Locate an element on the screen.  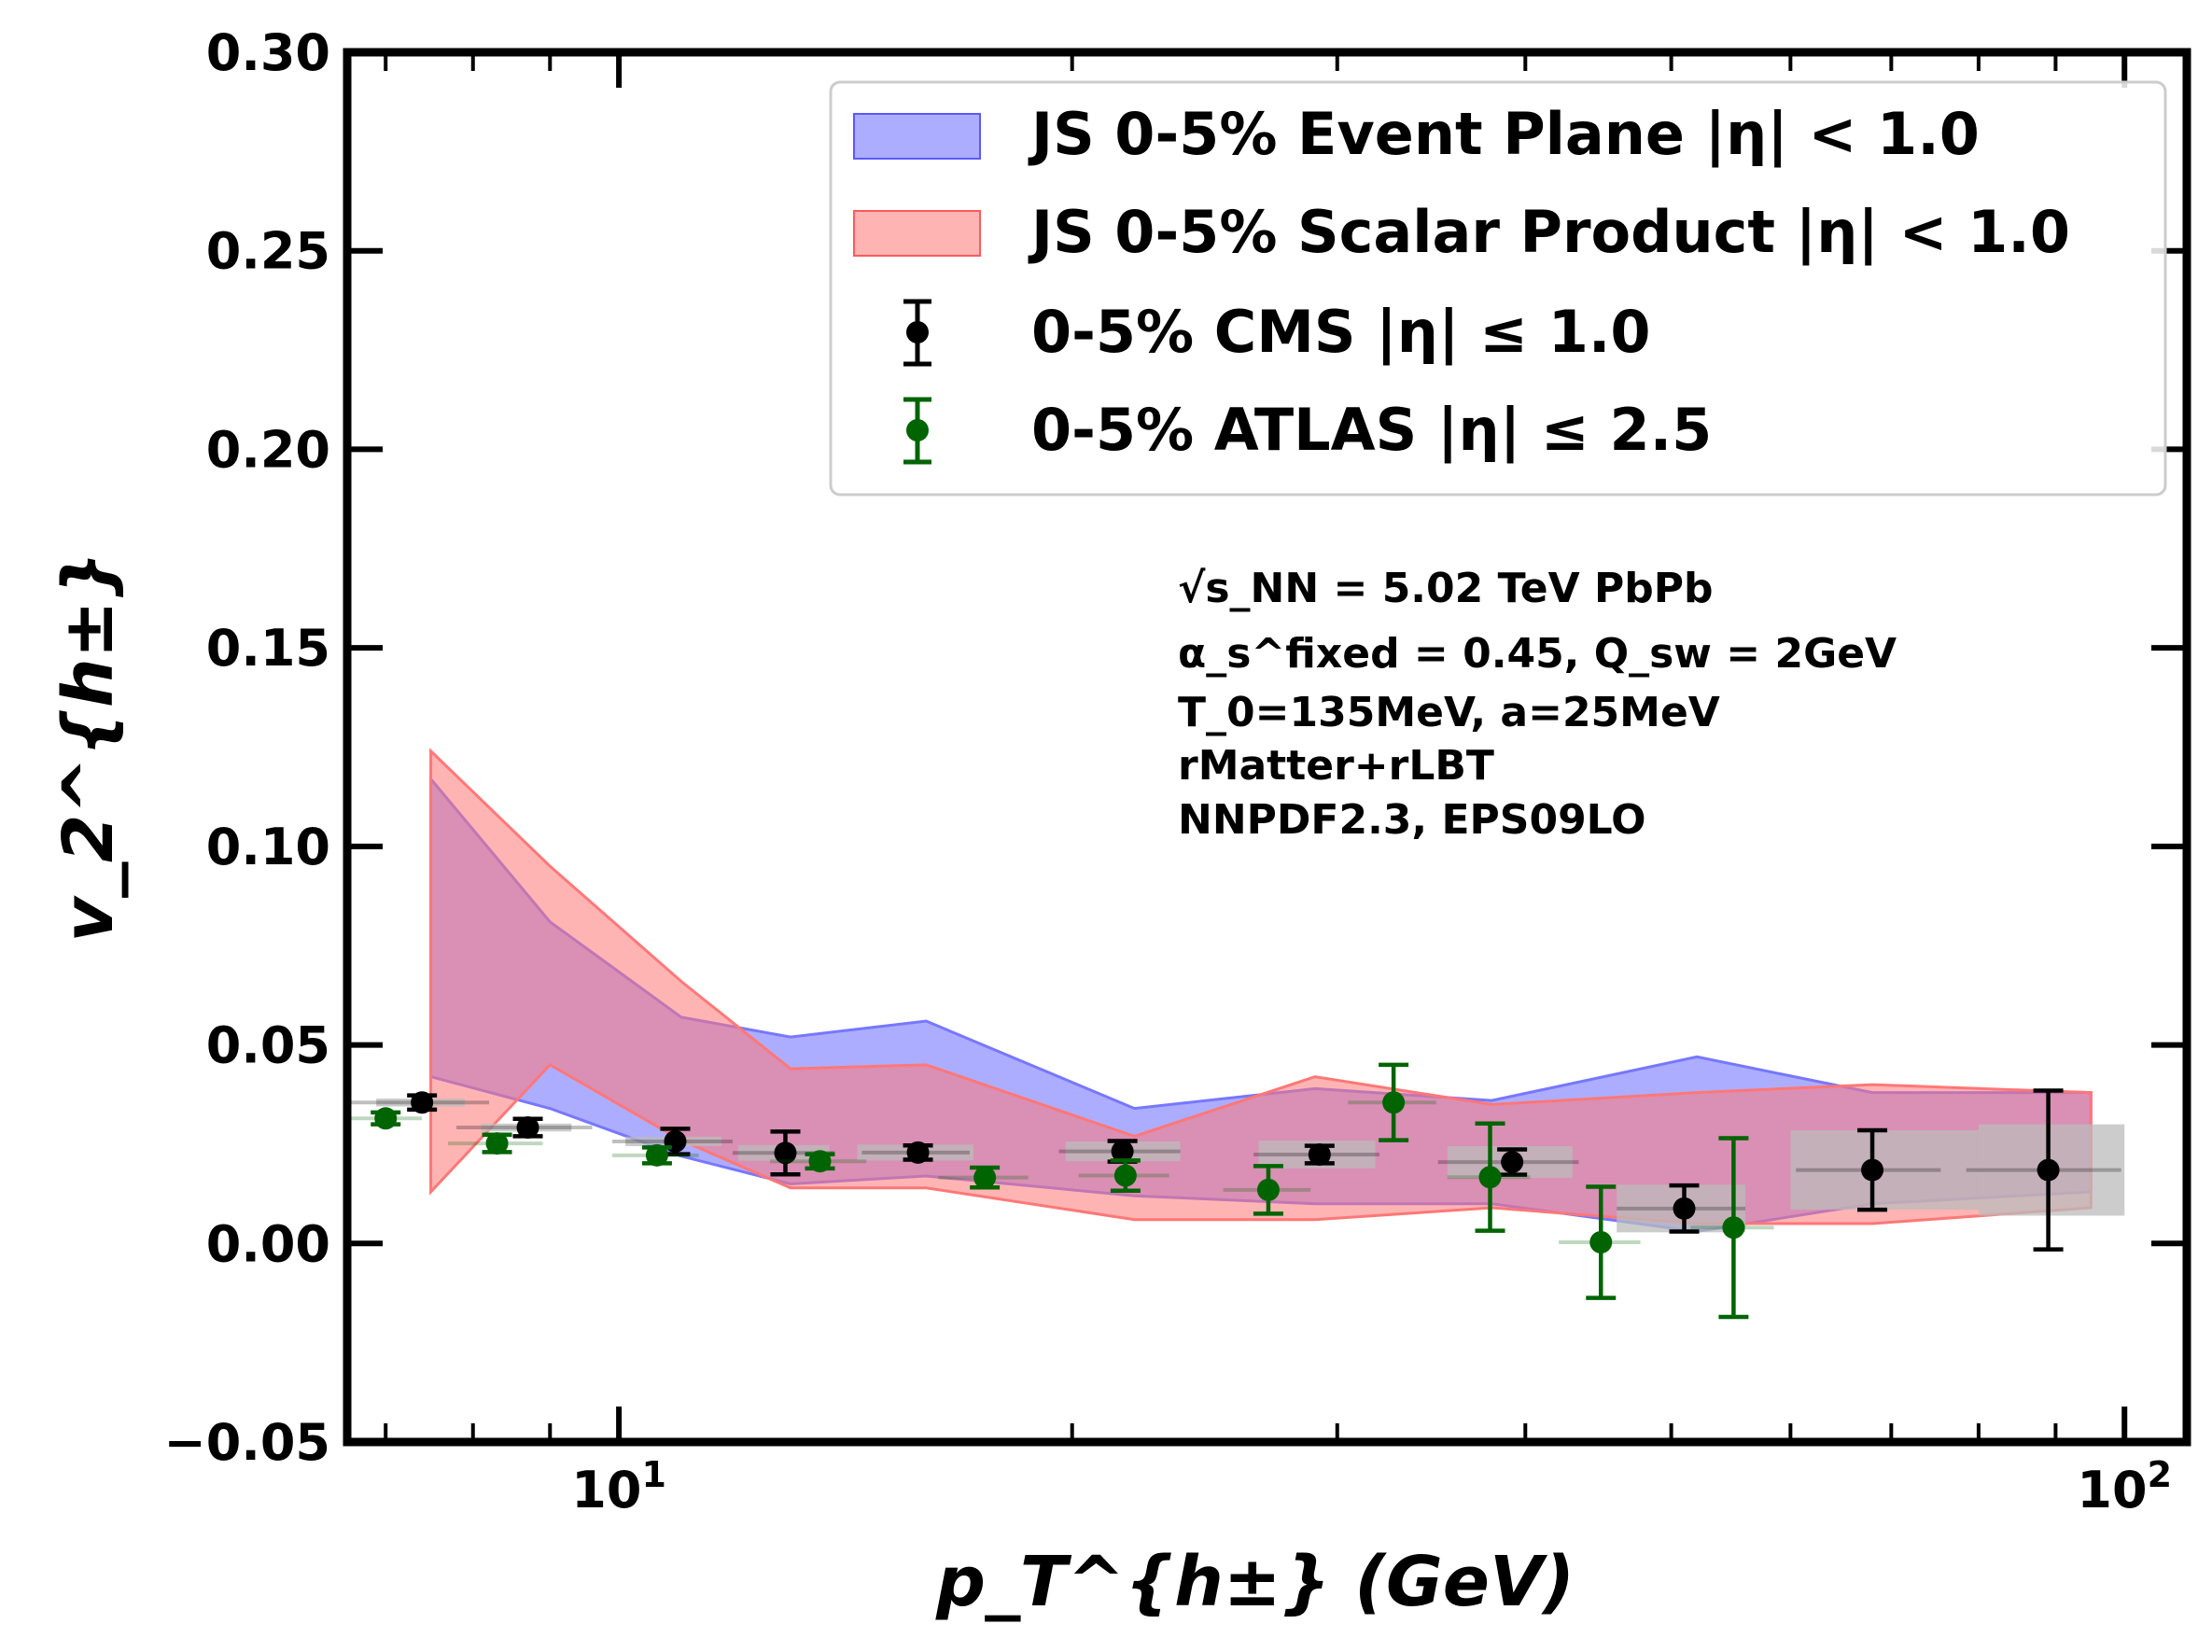
data-points is located at coordinates (1234, 1191).